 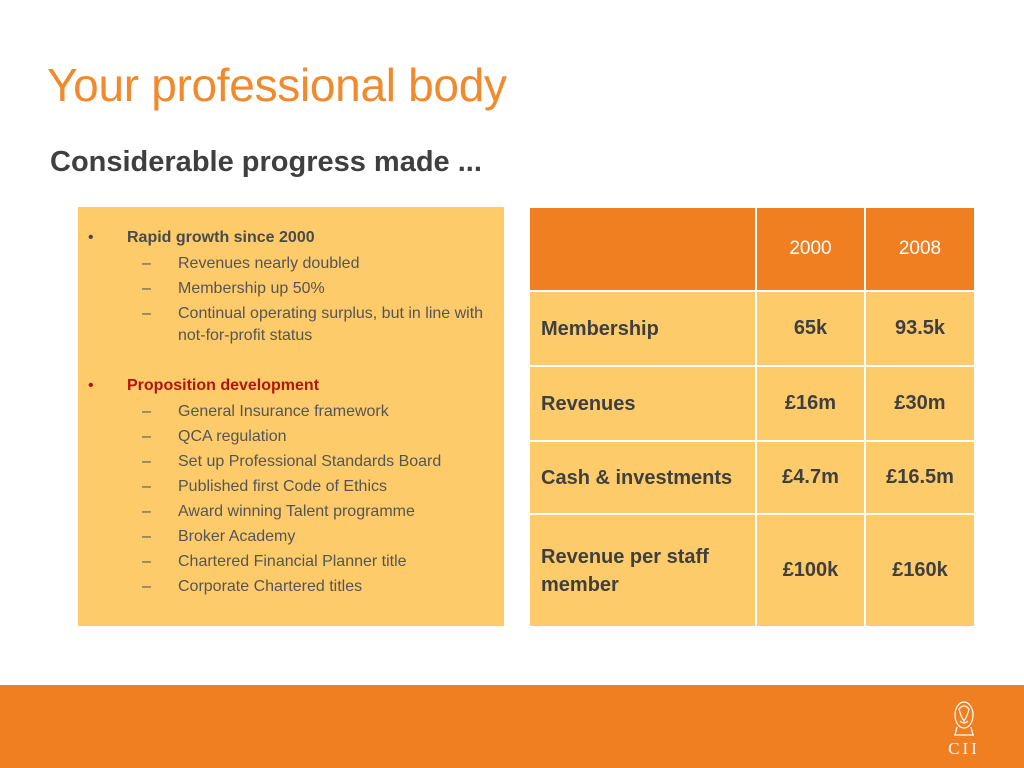 What do you see at coordinates (290, 264) in the screenshot?
I see `bullet-item: Revenues nearly doubled` at bounding box center [290, 264].